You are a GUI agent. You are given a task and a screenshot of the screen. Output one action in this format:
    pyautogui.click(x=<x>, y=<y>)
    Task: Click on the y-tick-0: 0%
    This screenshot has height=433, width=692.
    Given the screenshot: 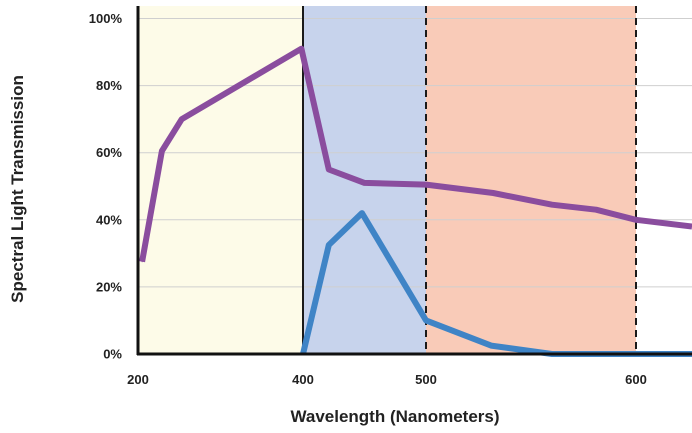 What is the action you would take?
    pyautogui.click(x=112, y=354)
    